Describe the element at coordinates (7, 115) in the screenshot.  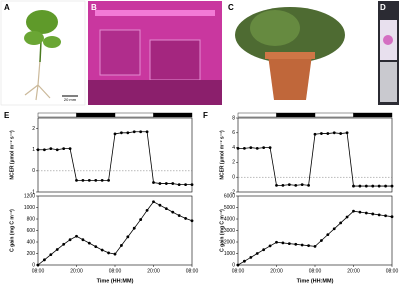
I see `panel-letter: E` at that location.